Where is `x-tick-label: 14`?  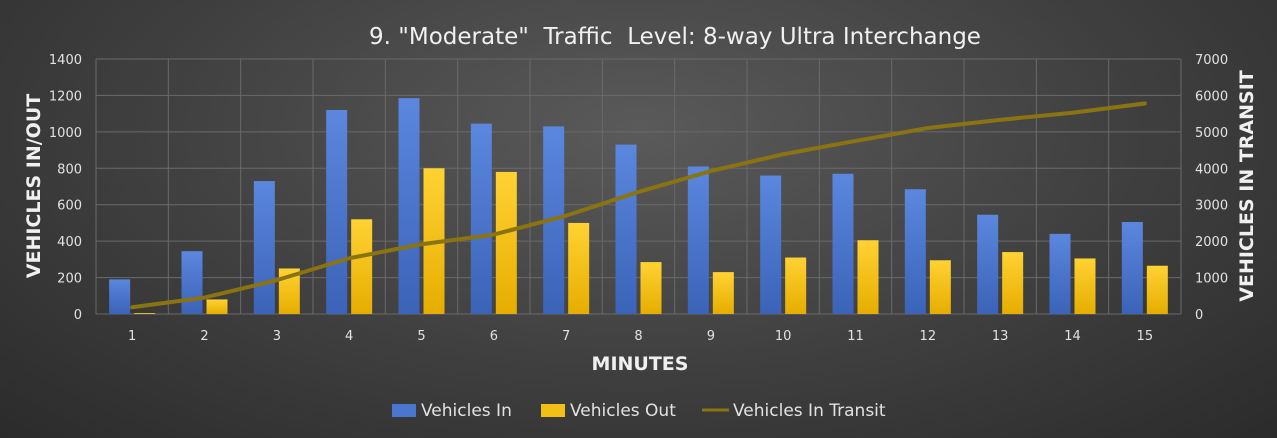
x-tick-label: 14 is located at coordinates (1072, 336).